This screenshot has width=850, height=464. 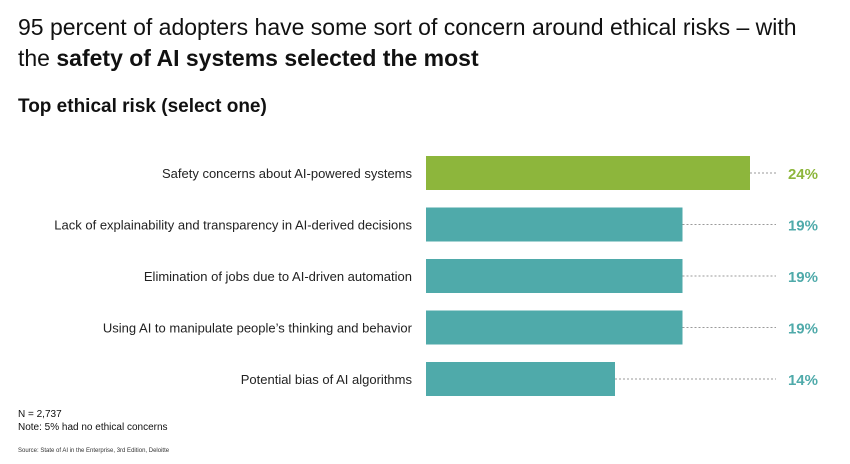 What do you see at coordinates (327, 379) in the screenshot?
I see `category-label: Potential bias of AI algorithms` at bounding box center [327, 379].